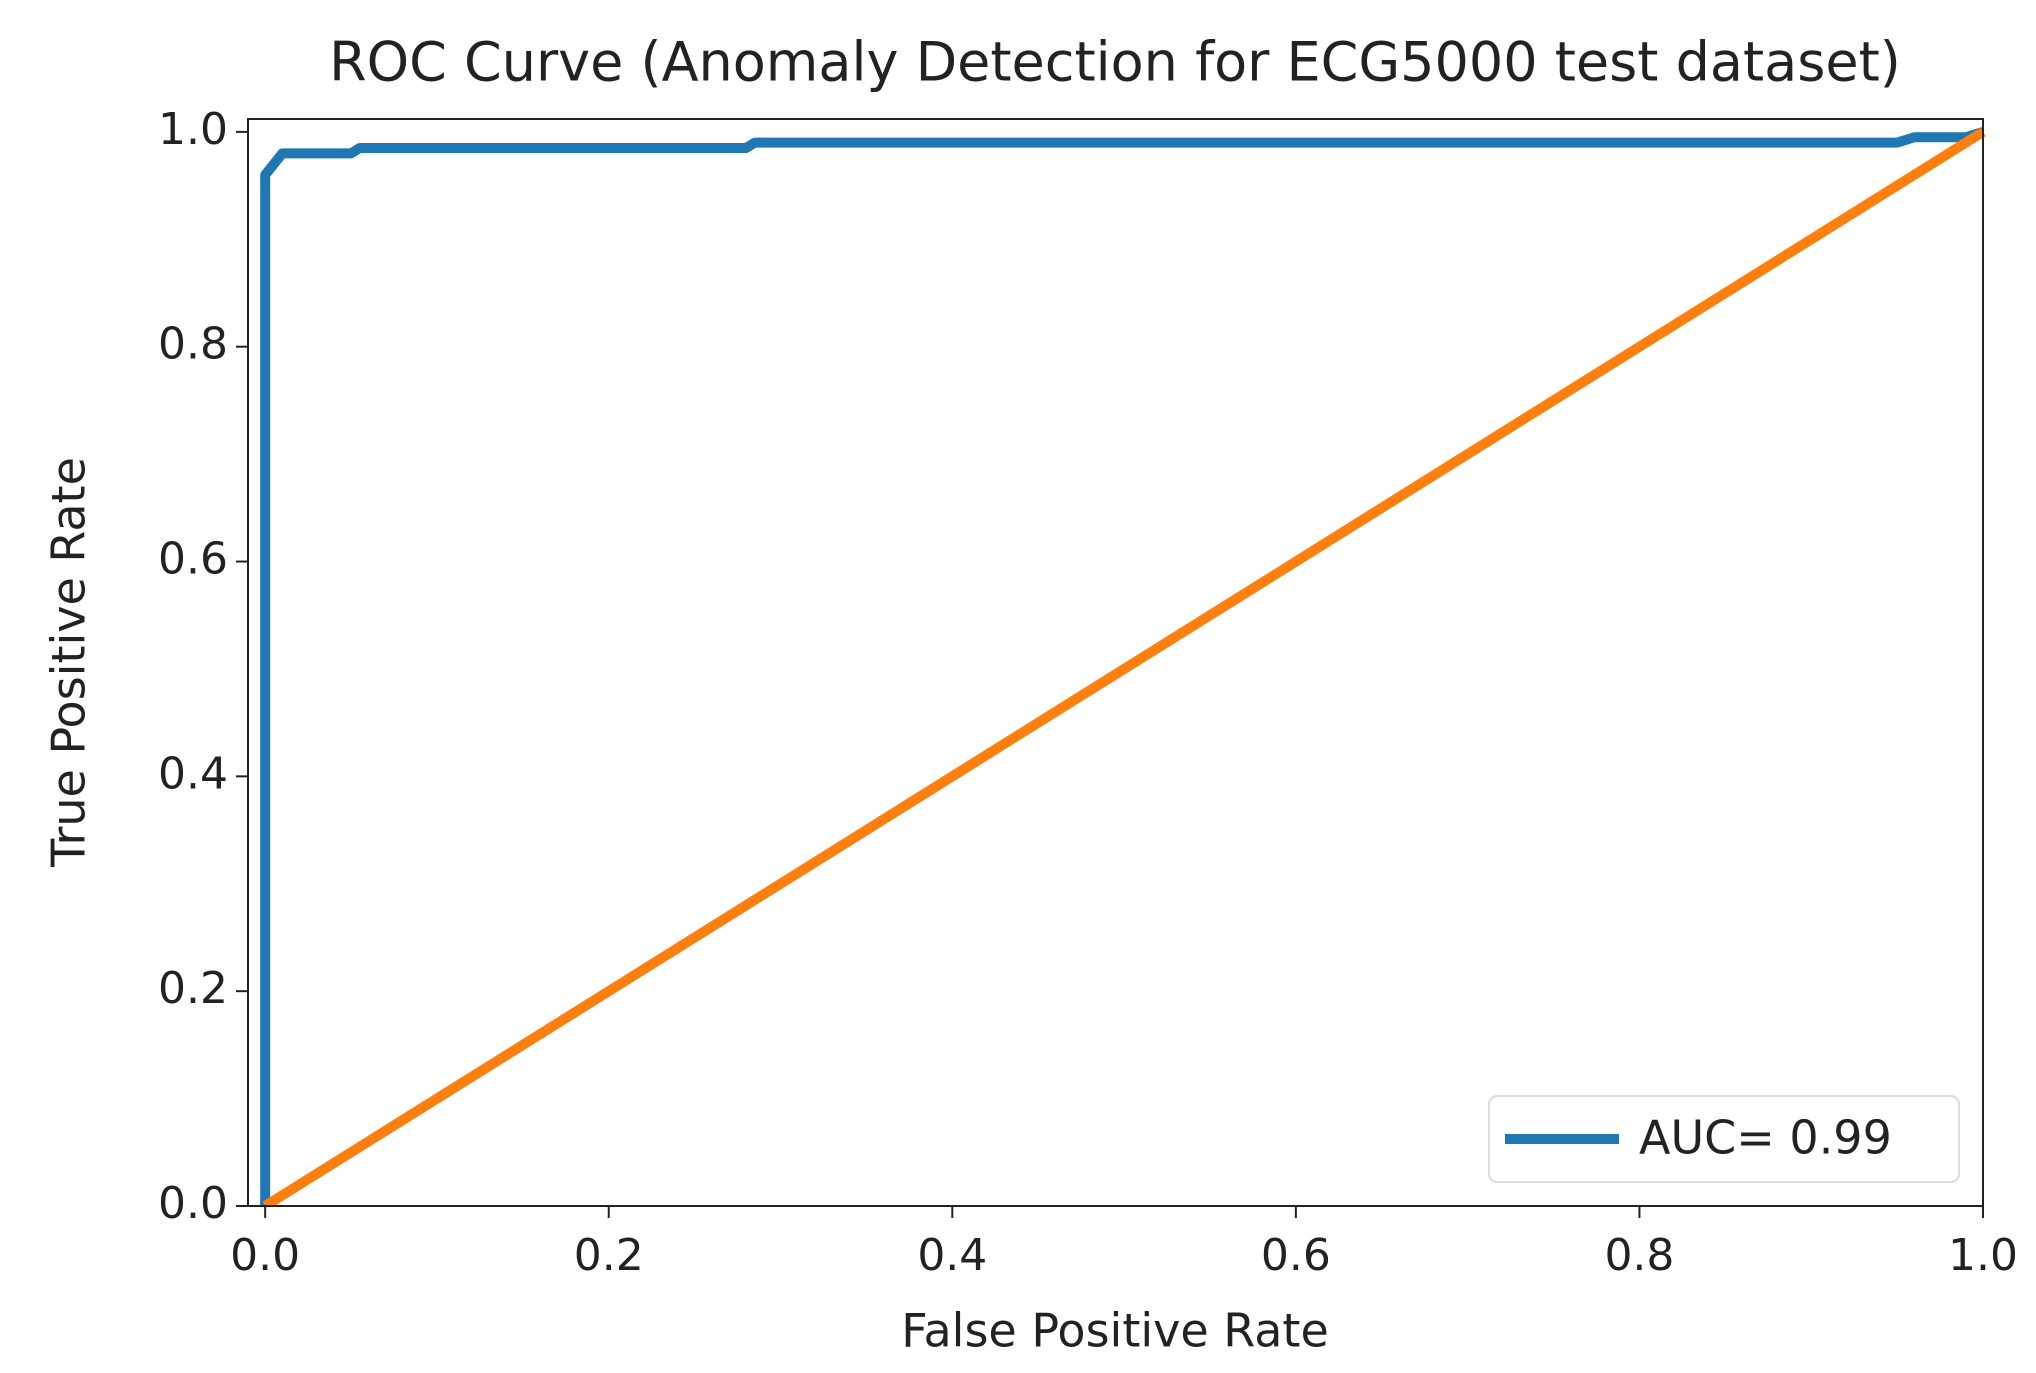  I want to click on legend-label: AUC= 0.99, so click(1765, 1138).